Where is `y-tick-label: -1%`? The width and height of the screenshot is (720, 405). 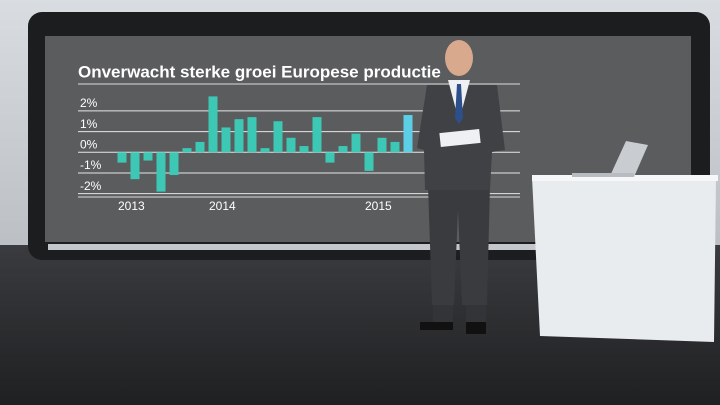
y-tick-label: -1% is located at coordinates (91, 165).